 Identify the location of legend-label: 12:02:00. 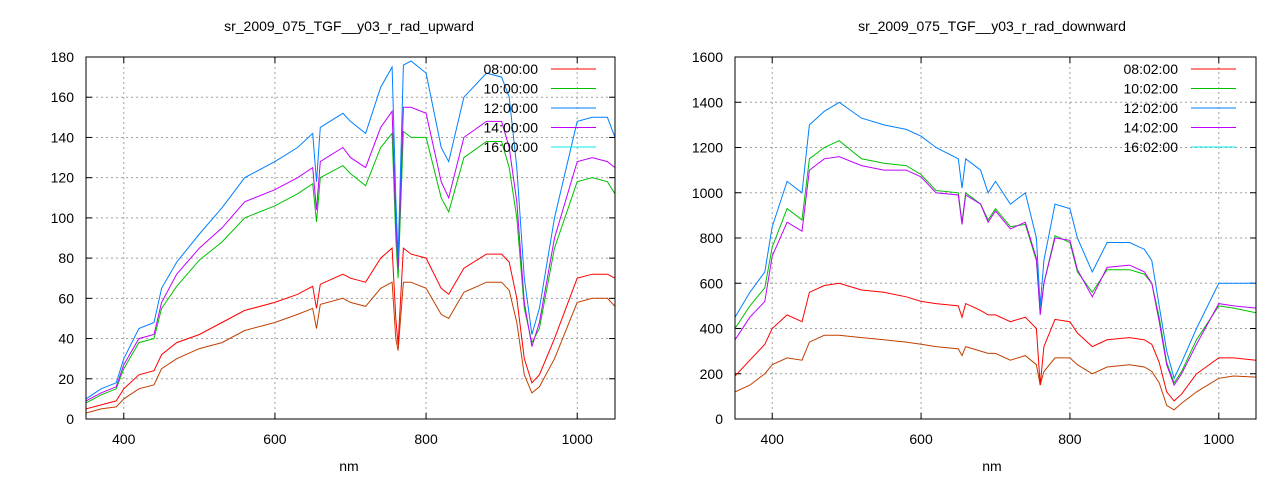
(1151, 108).